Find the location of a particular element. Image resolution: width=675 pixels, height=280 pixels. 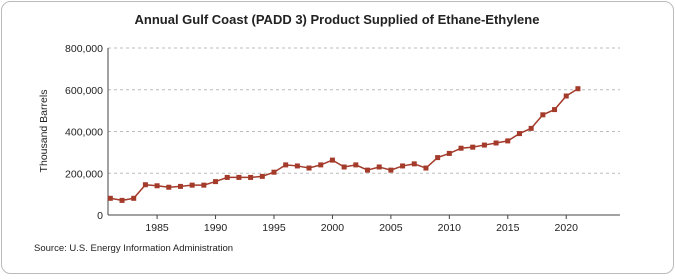

x-tick-label: 2020 is located at coordinates (567, 228).